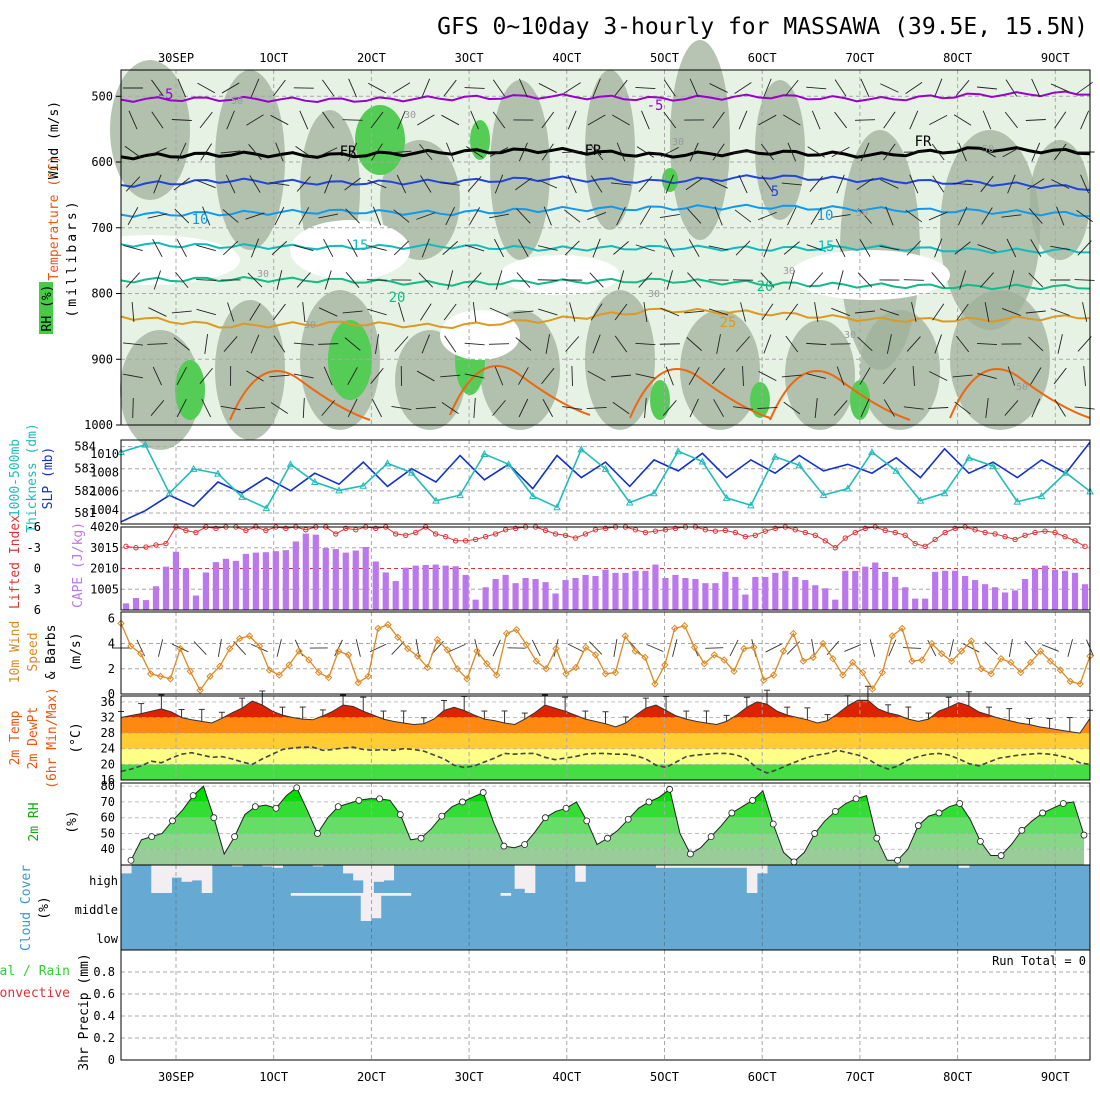  I want to click on x-tick-label: 1OCT, so click(273, 1077).